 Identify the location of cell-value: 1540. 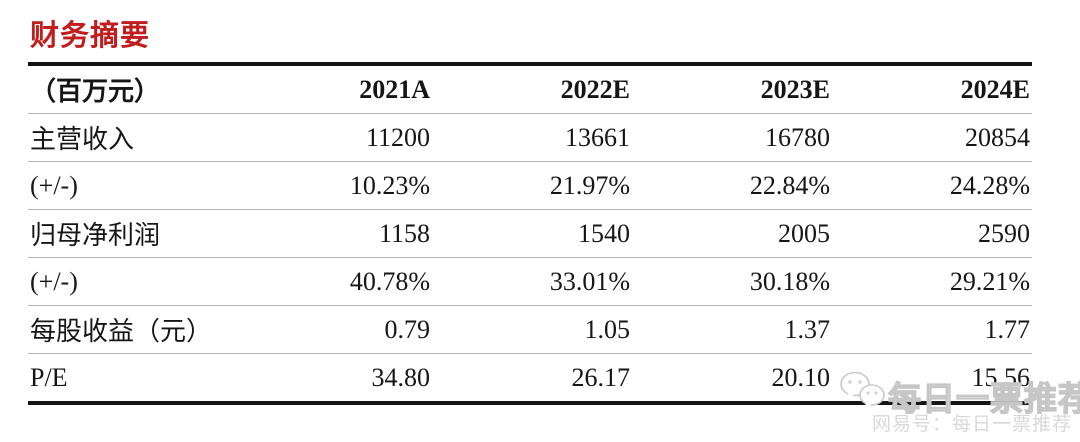
(604, 233).